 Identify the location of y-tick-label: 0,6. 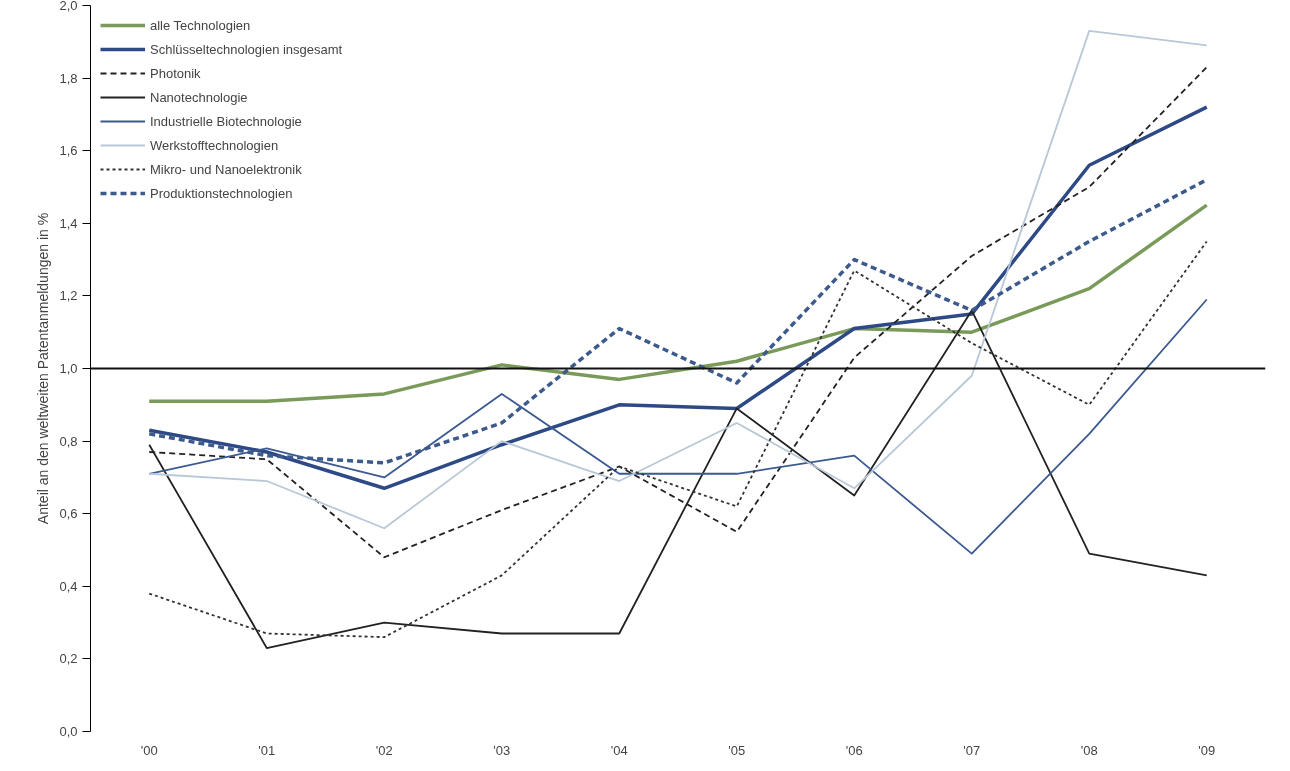
(68, 514).